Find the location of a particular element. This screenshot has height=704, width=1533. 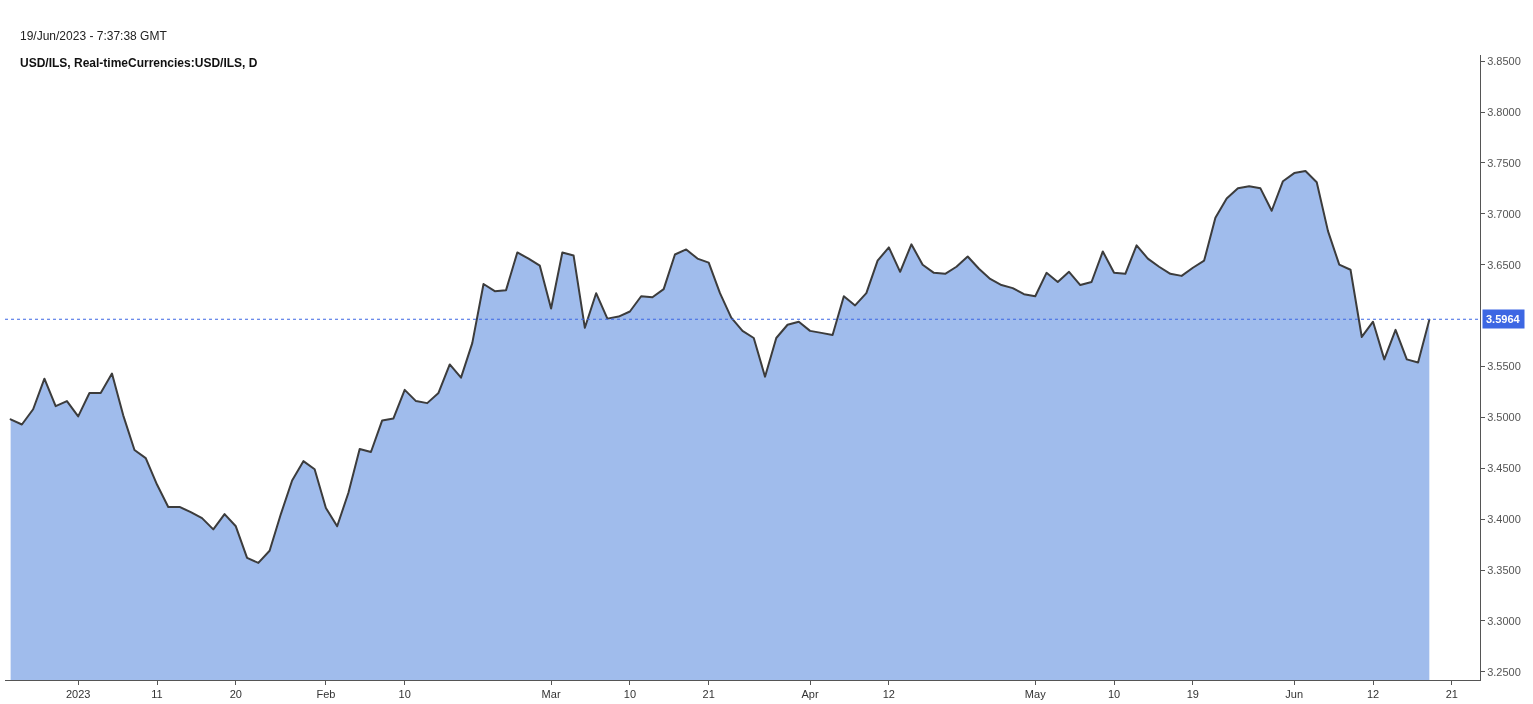

x-tick-label: Jun is located at coordinates (1294, 694).